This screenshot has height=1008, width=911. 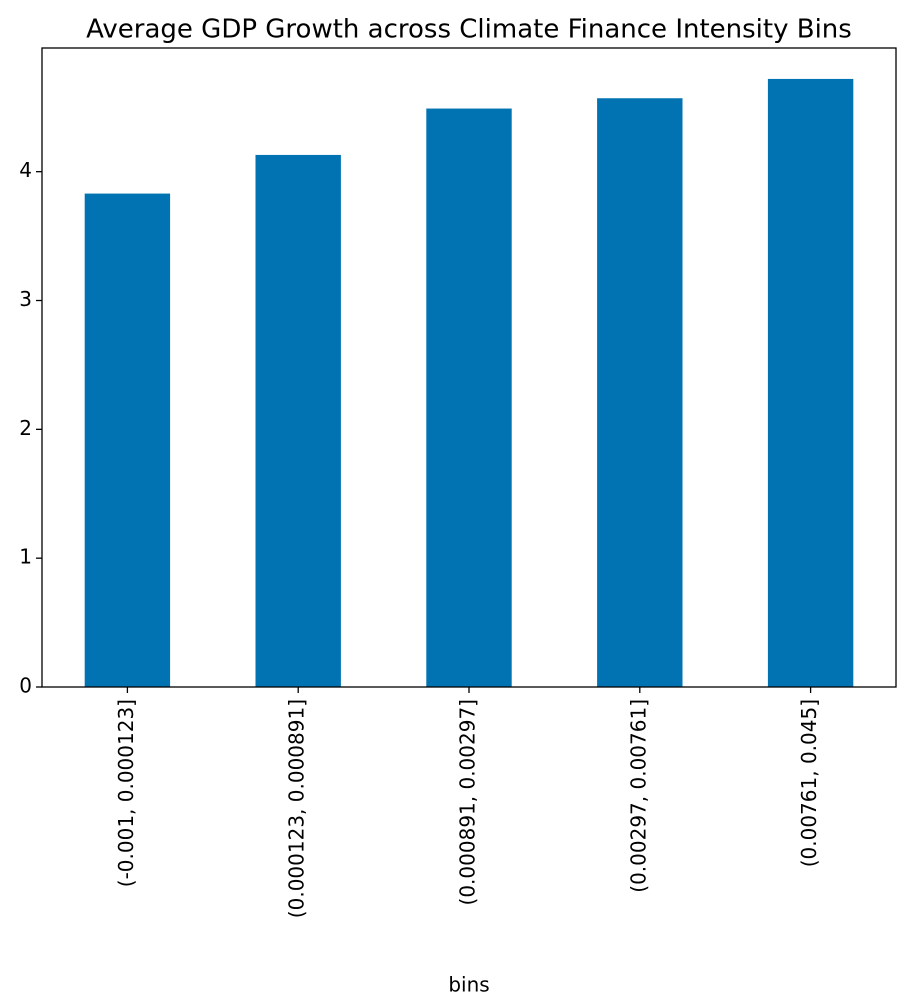 What do you see at coordinates (468, 985) in the screenshot?
I see `x-axis-label: bins` at bounding box center [468, 985].